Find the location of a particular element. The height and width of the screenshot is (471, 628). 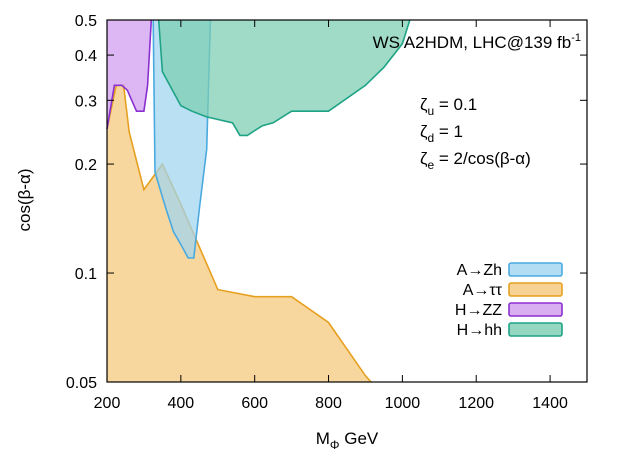

x-tick-label: 1400 is located at coordinates (550, 403).